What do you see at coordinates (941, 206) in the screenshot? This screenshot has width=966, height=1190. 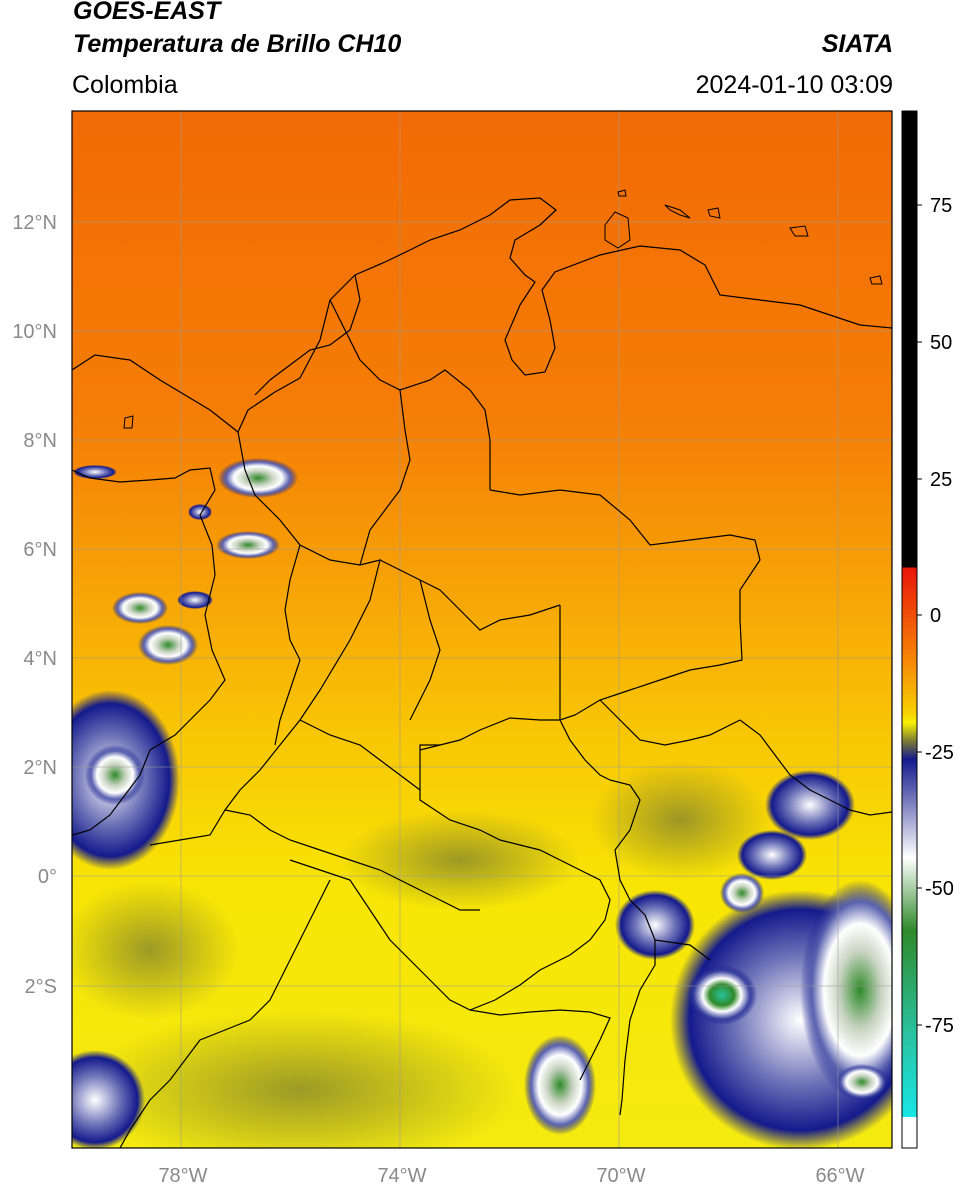 I see `colorbar-tick-75: 75` at bounding box center [941, 206].